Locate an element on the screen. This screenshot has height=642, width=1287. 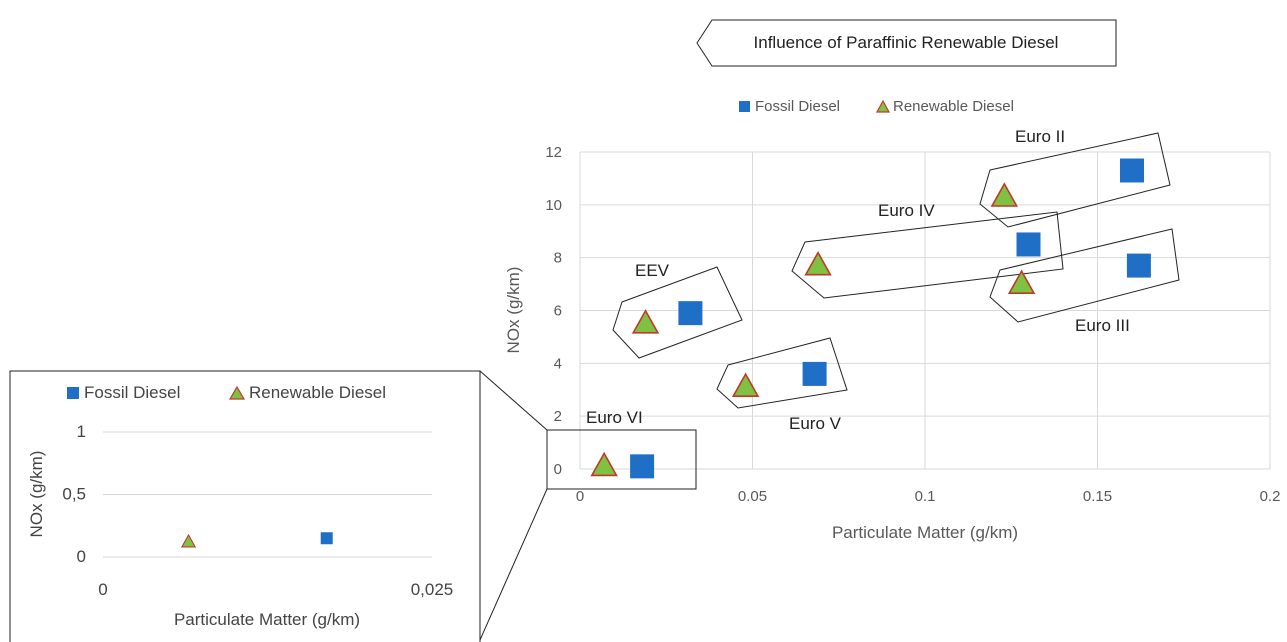
legend-renewable-label: Renewable Diesel is located at coordinates (953, 106).